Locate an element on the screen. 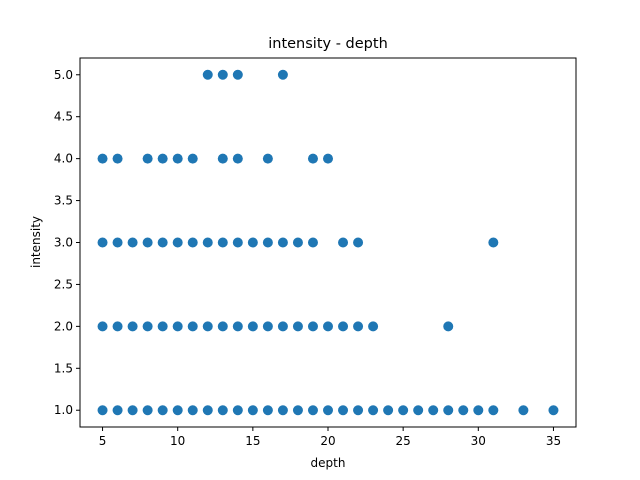 The width and height of the screenshot is (640, 480). x-axis-label: depth is located at coordinates (328, 463).